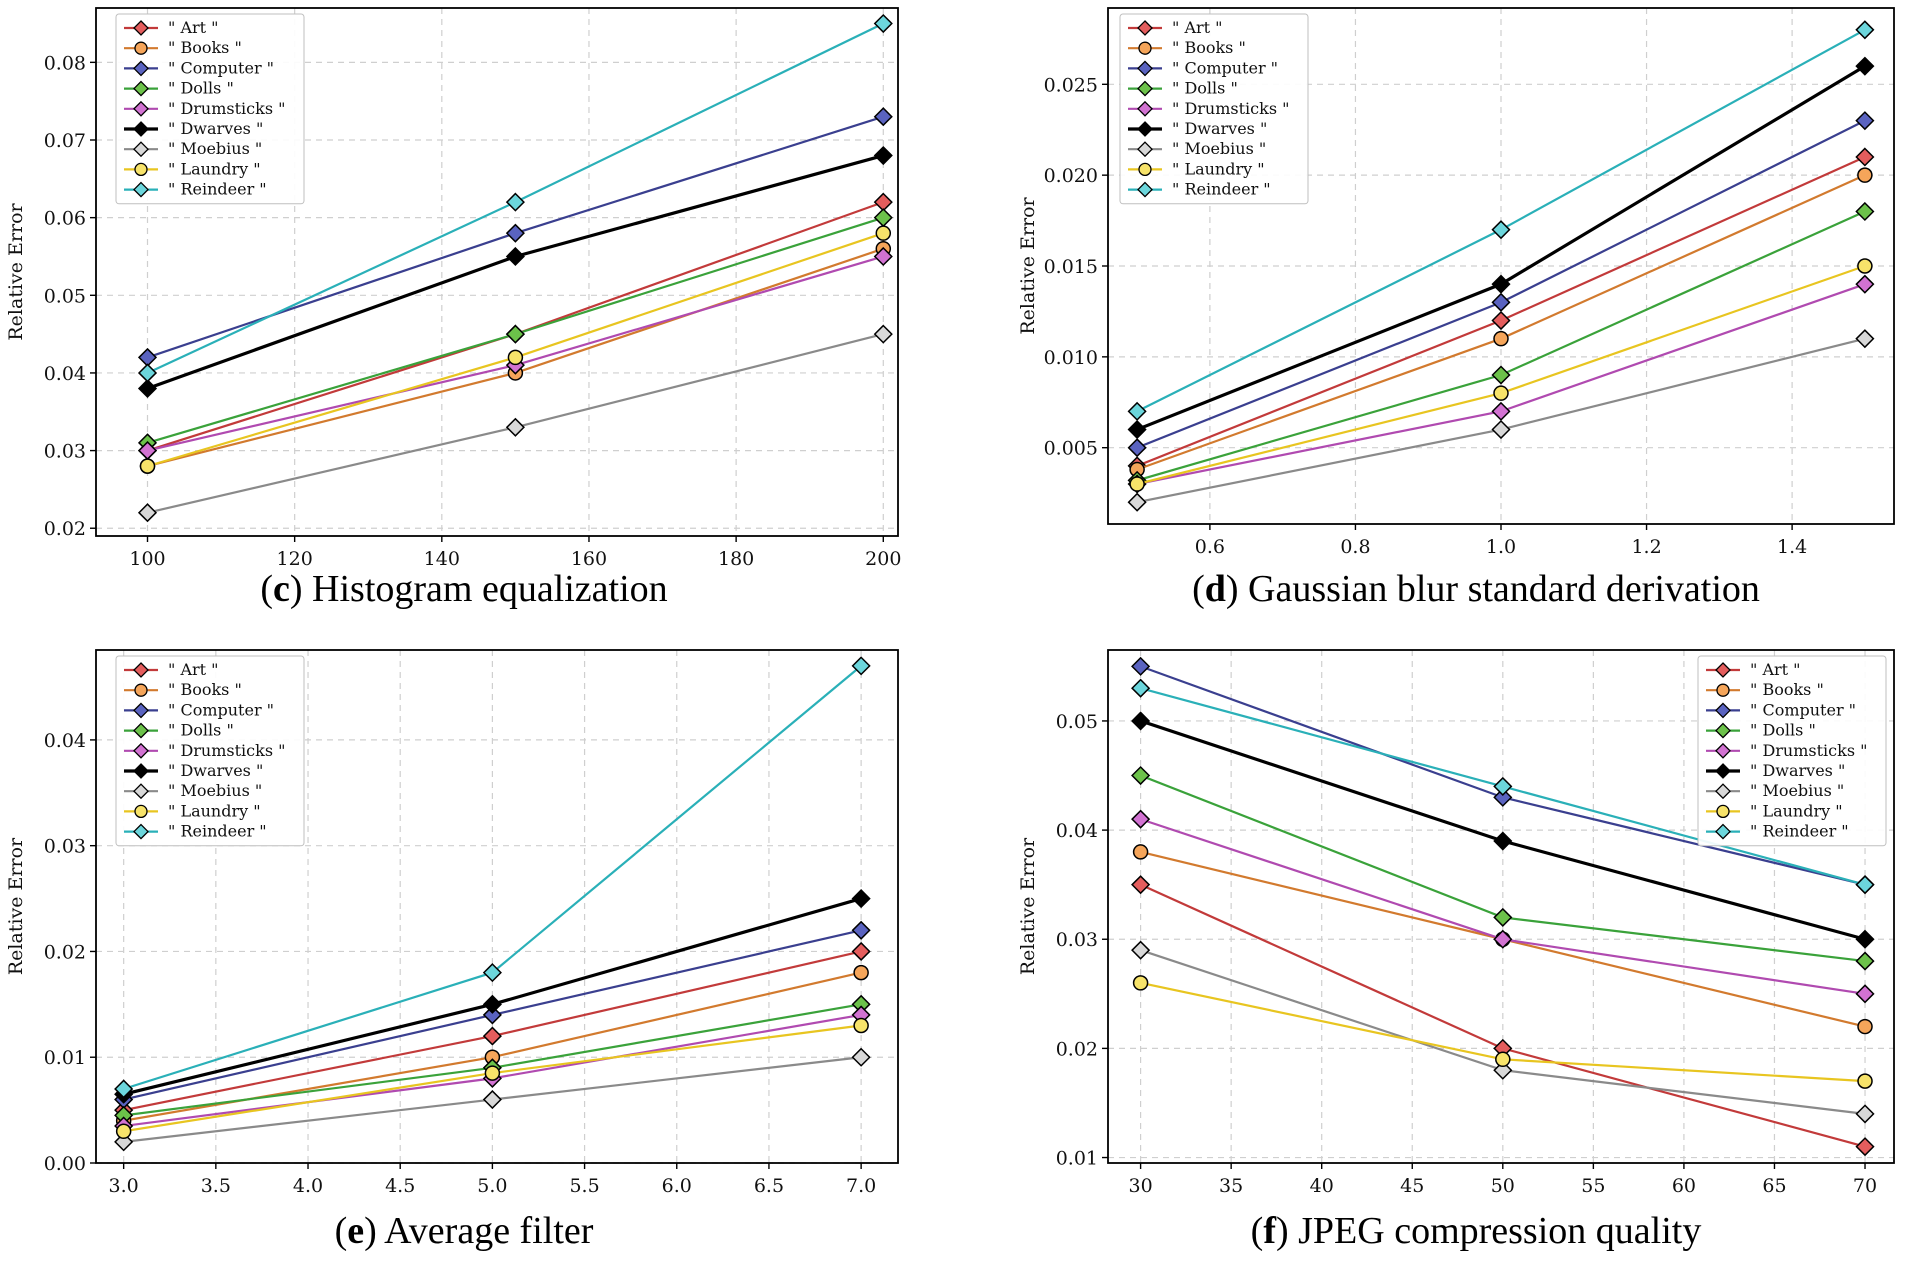 The width and height of the screenshot is (1910, 1267). I want to click on x-tick-label: 3.5, so click(216, 1186).